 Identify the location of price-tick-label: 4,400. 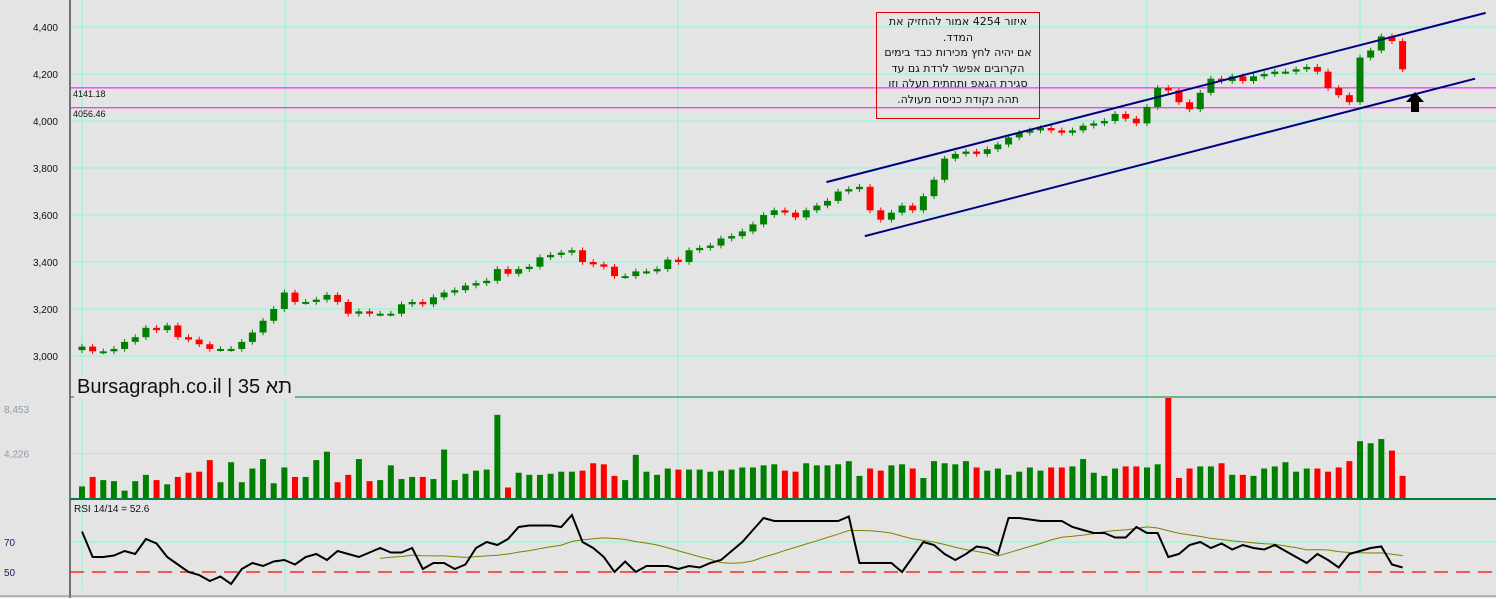
(45, 28).